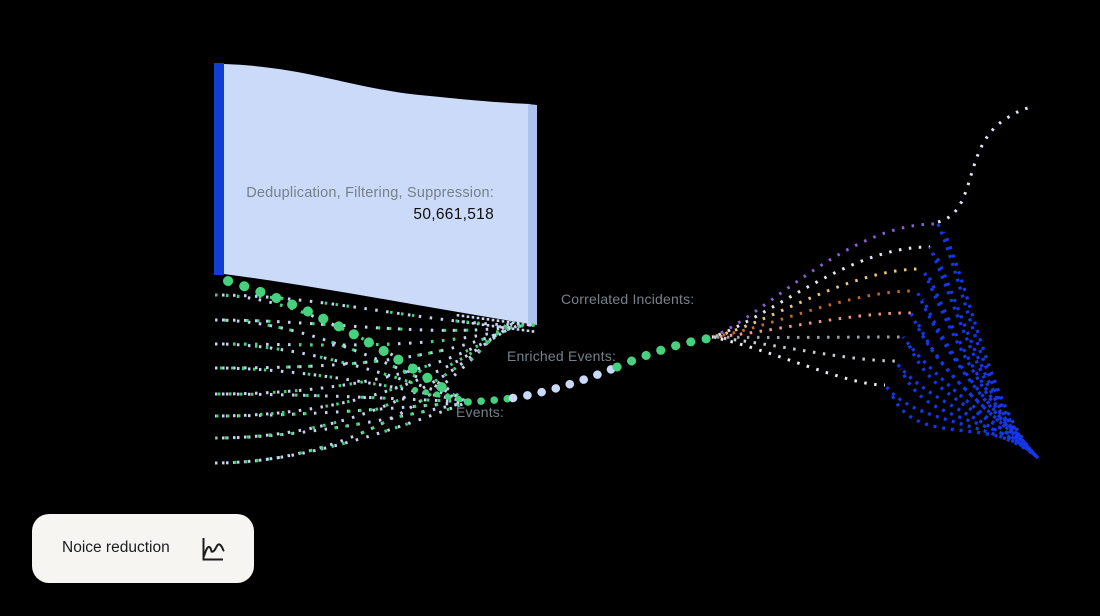 The image size is (1100, 616). I want to click on stage-label-correlated-incidents: Correlated Incidents:, so click(628, 299).